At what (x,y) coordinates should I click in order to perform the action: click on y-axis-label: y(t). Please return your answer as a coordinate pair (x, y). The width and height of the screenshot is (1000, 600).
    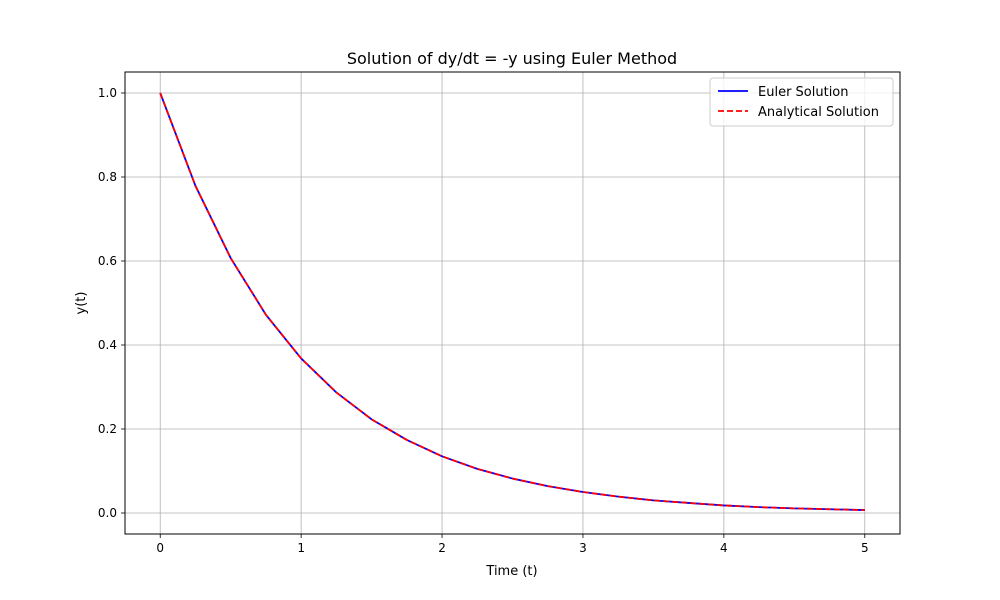
    Looking at the image, I should click on (81, 303).